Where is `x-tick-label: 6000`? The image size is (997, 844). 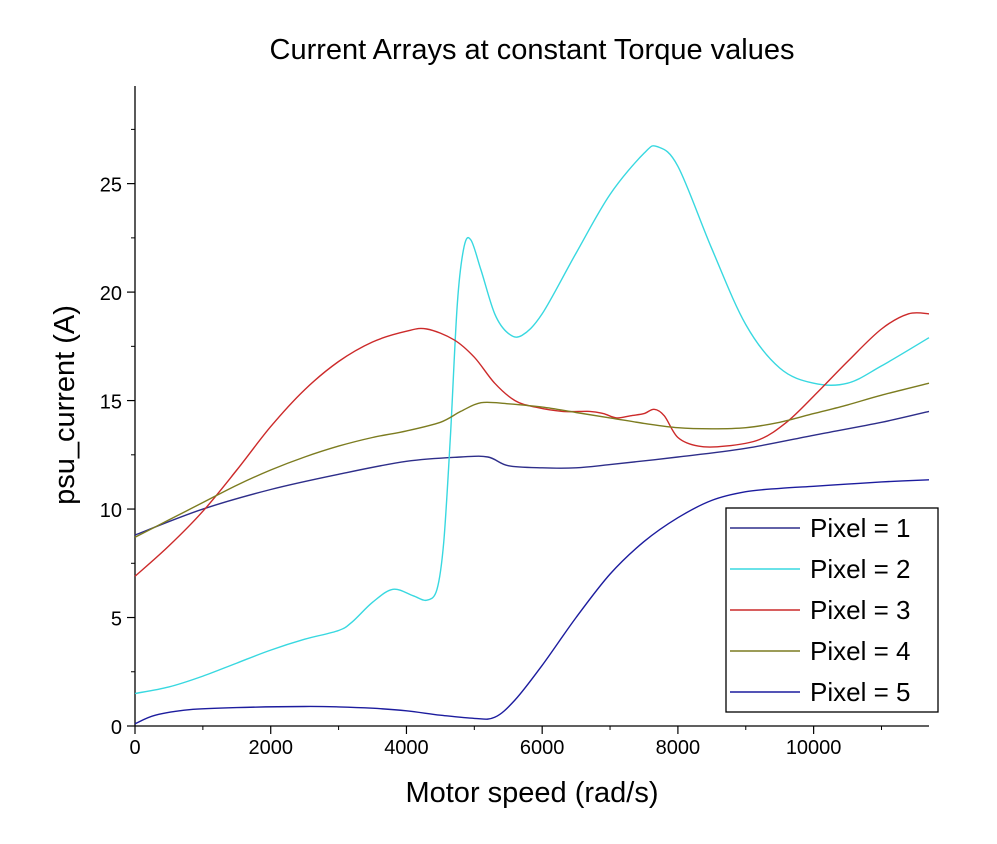
x-tick-label: 6000 is located at coordinates (542, 748).